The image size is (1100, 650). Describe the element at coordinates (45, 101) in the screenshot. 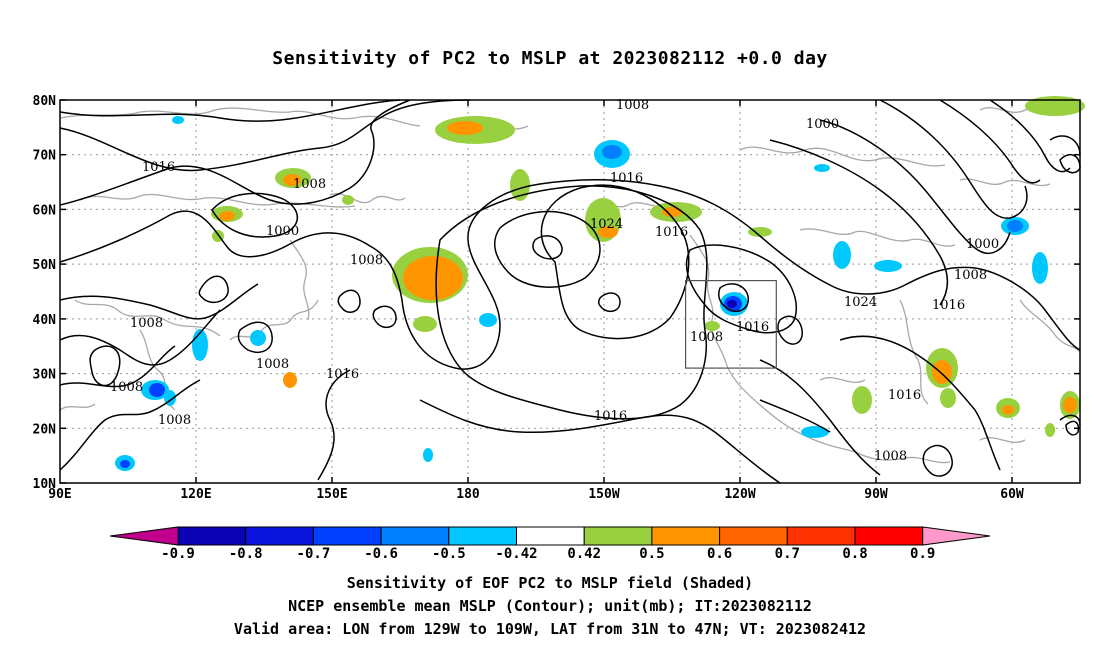

I see `lat-label: 80N` at that location.